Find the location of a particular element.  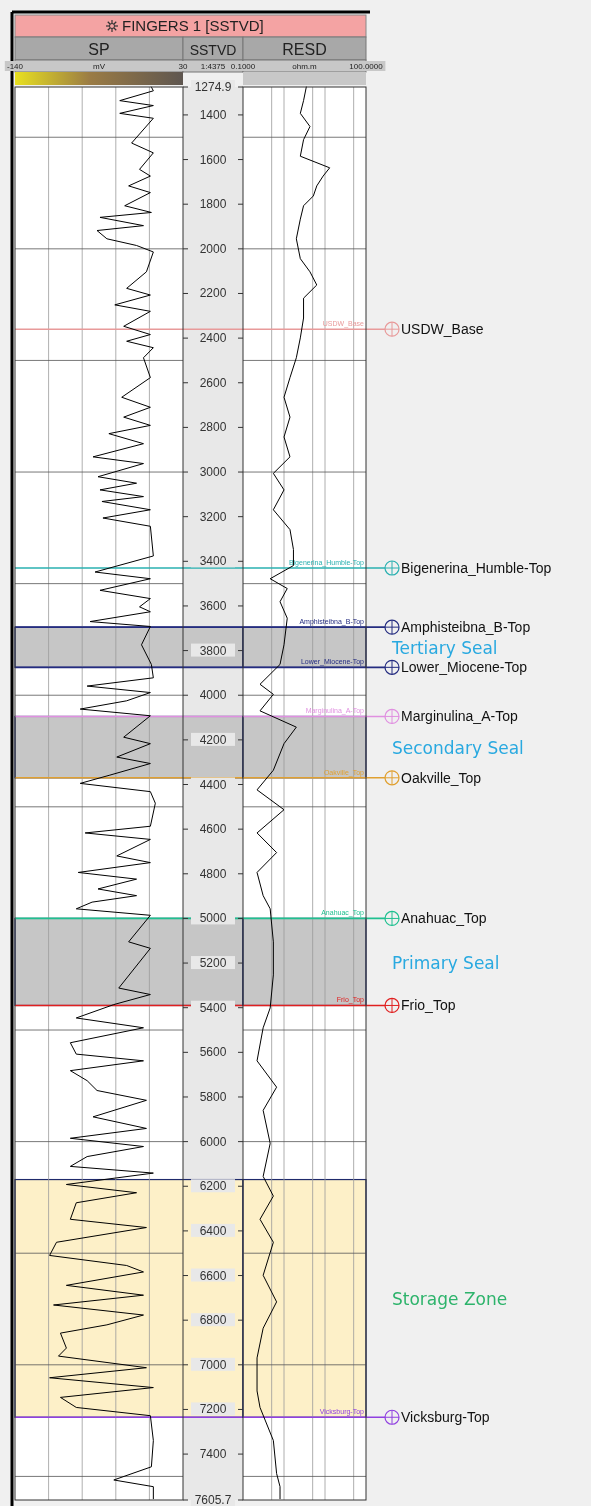

y-tick-label: 1800 is located at coordinates (213, 204).